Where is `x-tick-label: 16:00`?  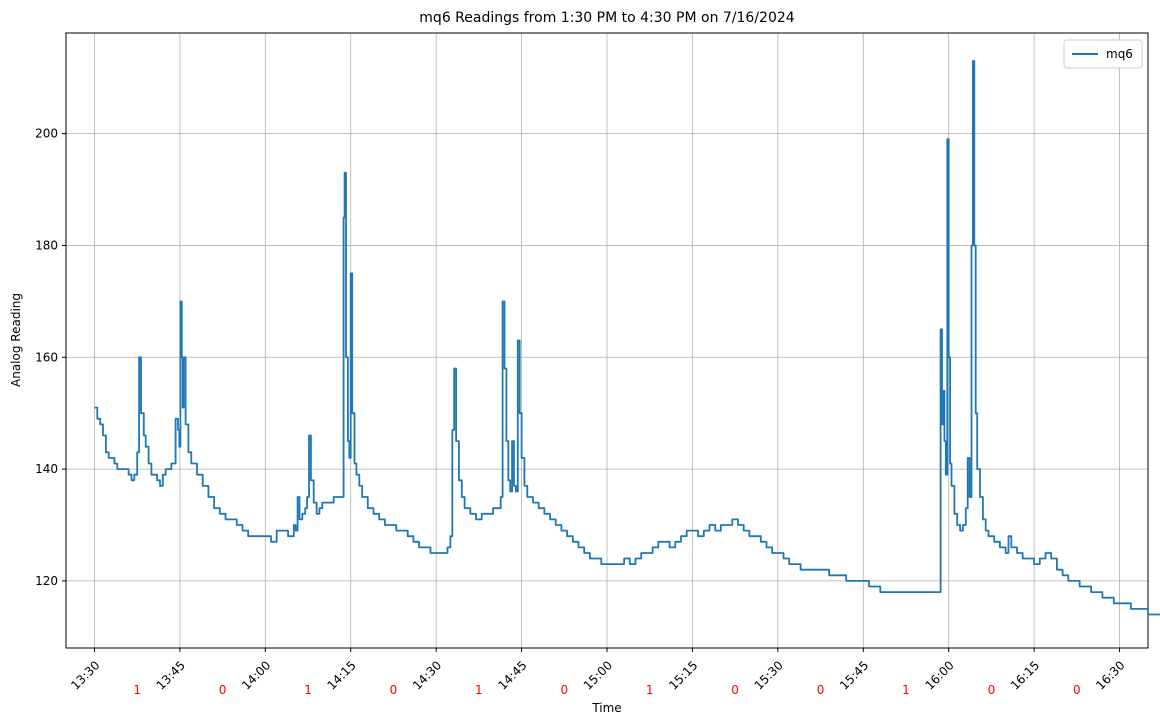
x-tick-label: 16:00 is located at coordinates (939, 675).